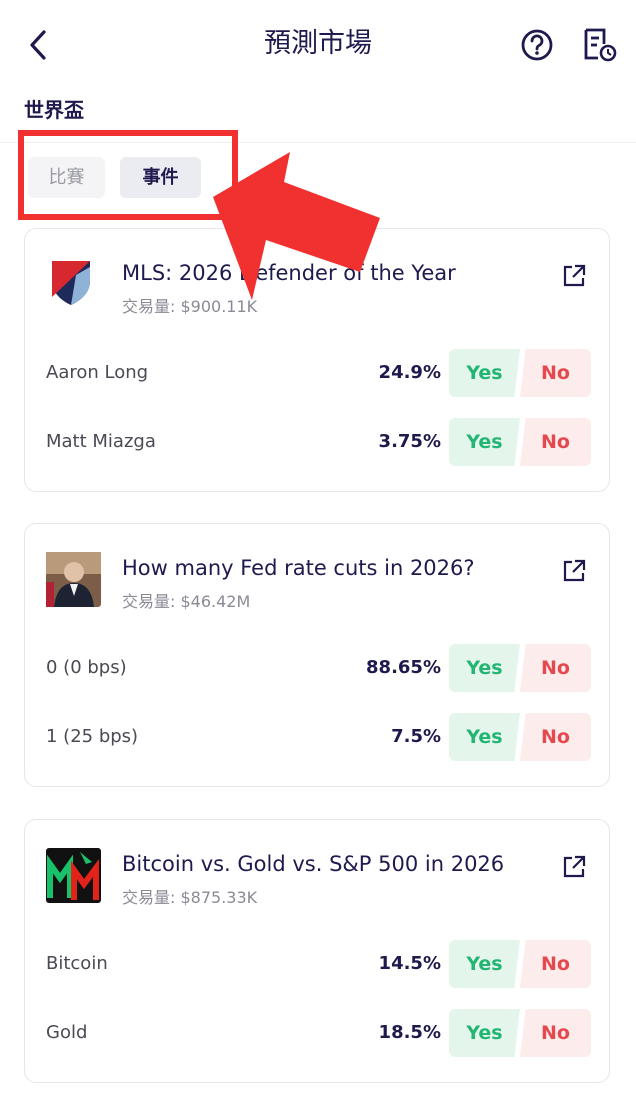 The width and height of the screenshot is (636, 1102). I want to click on outcome-probability: 3.75%, so click(409, 441).